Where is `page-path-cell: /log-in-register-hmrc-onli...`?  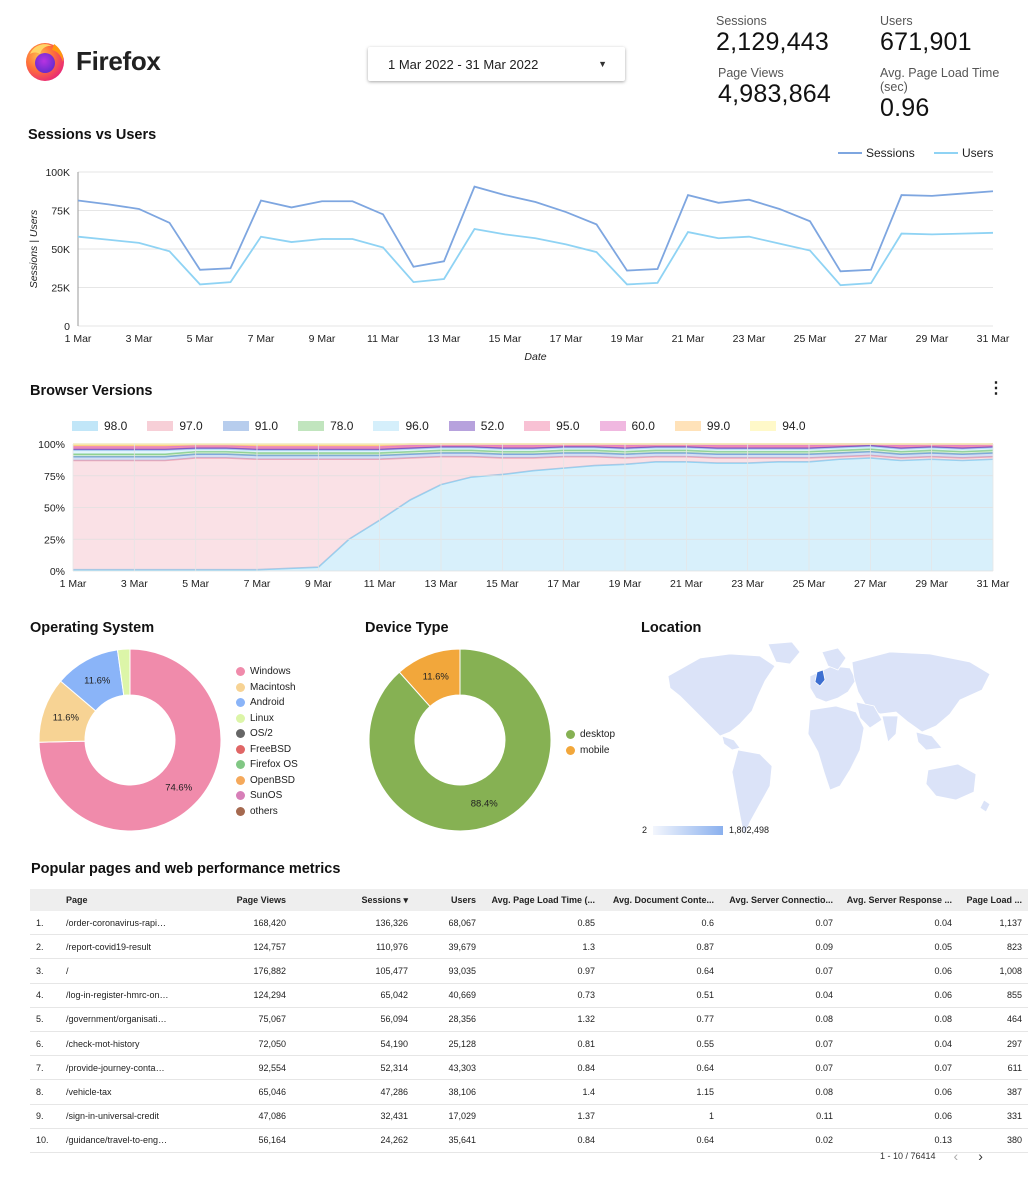 page-path-cell: /log-in-register-hmrc-onli... is located at coordinates (117, 995).